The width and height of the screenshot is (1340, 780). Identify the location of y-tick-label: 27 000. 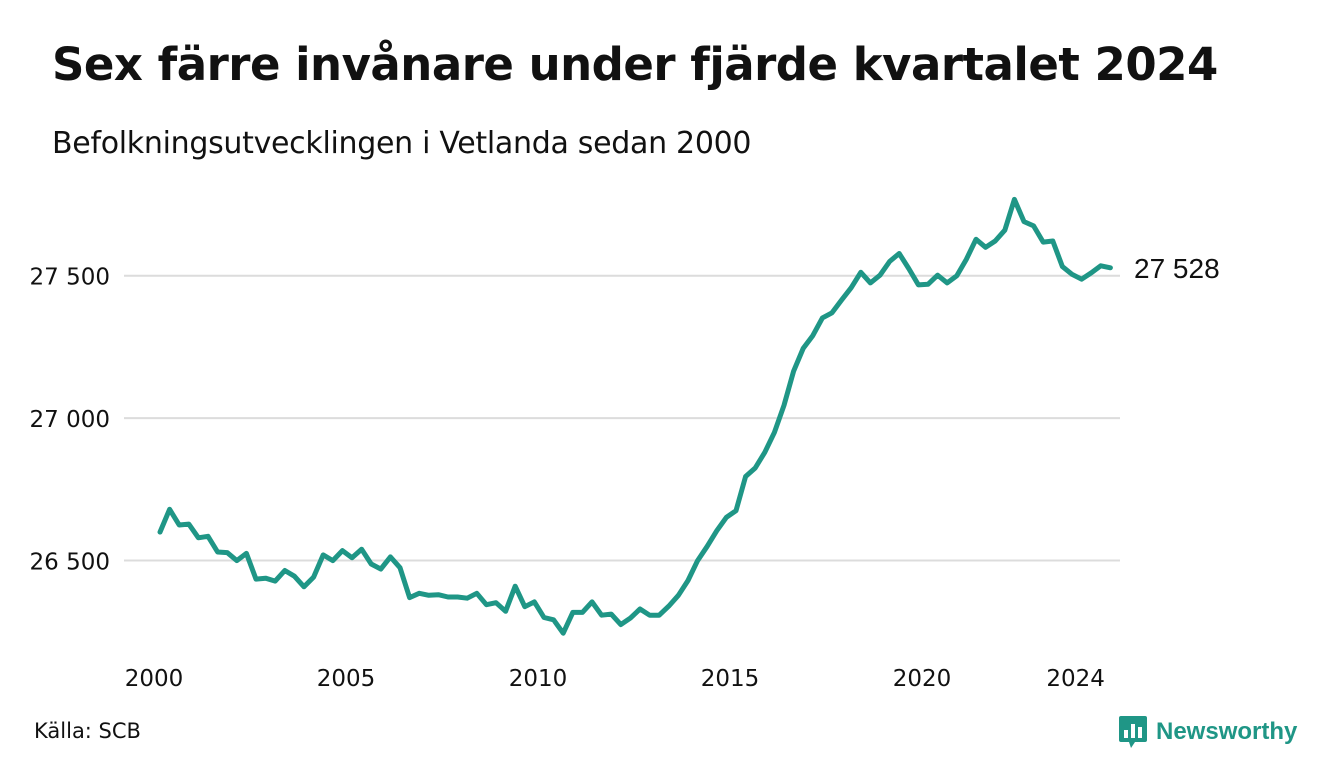
(70, 420).